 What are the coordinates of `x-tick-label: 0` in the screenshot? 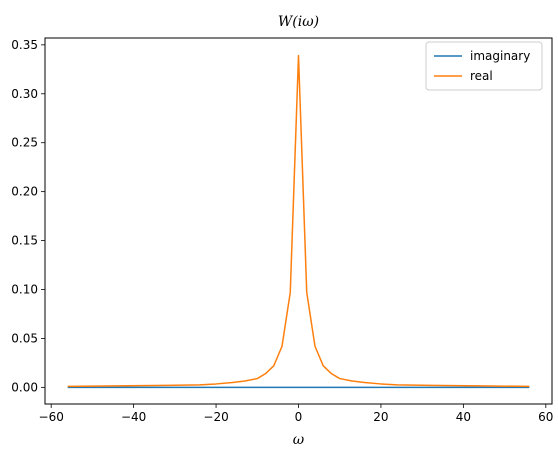 It's located at (299, 417).